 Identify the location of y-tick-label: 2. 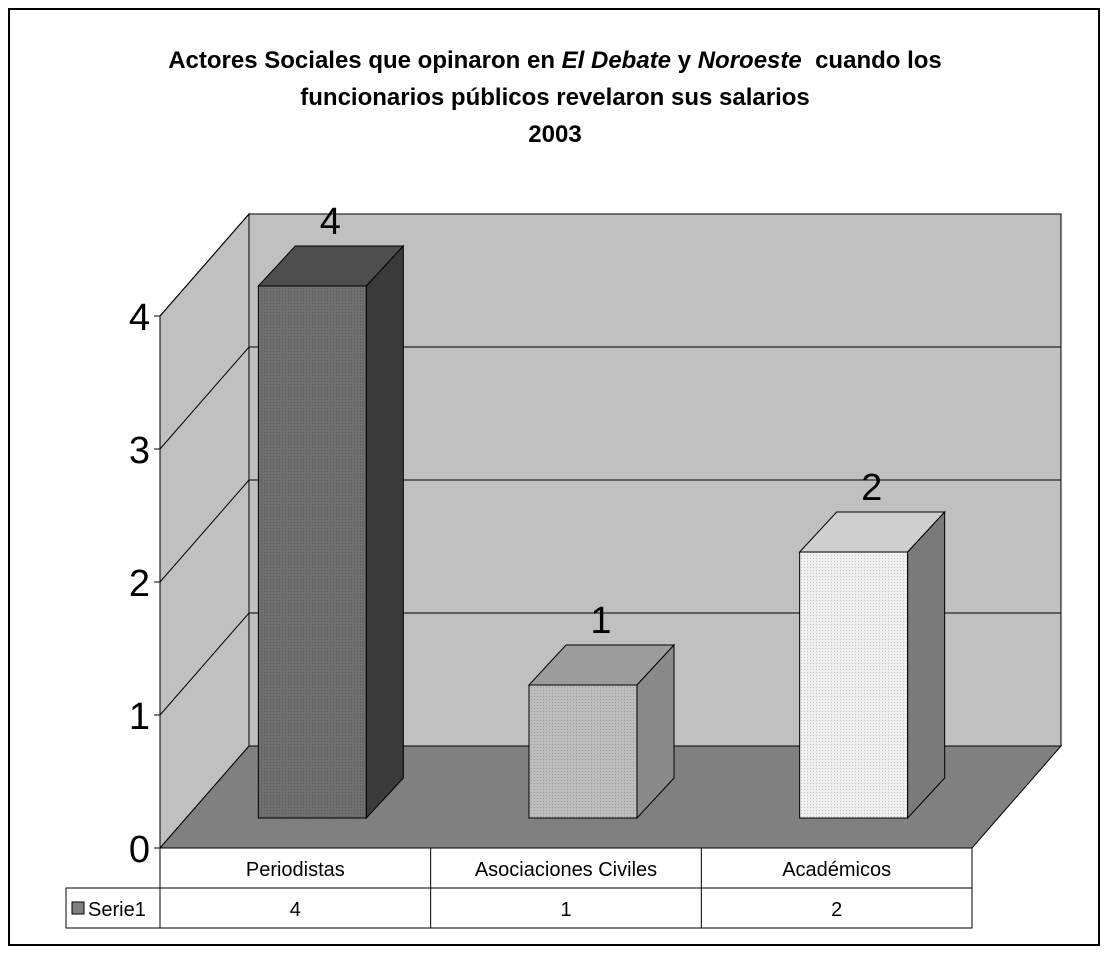
(139, 584).